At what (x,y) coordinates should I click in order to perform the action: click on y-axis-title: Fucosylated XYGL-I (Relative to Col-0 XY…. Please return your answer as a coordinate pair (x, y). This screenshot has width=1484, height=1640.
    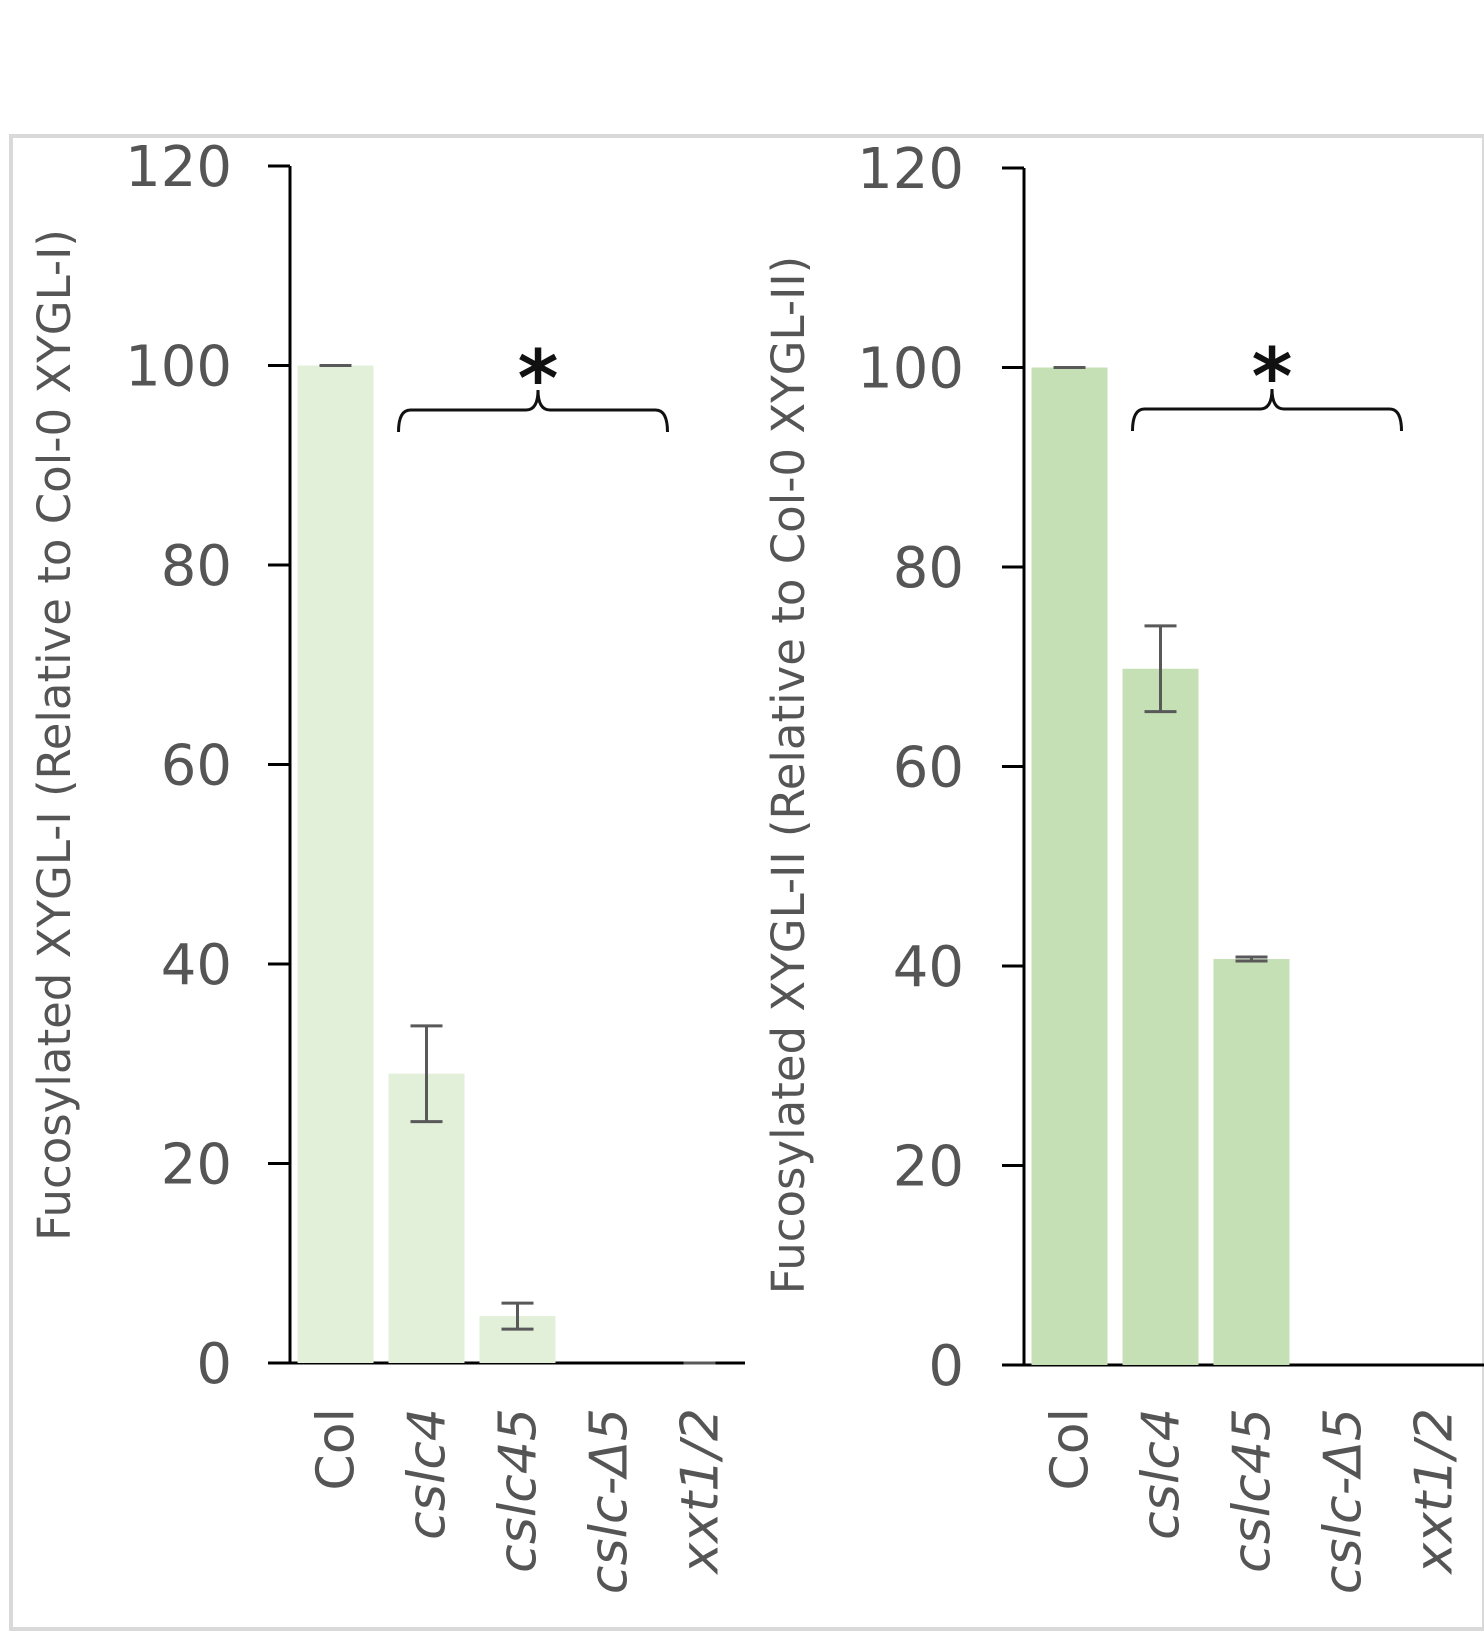
    Looking at the image, I should click on (54, 735).